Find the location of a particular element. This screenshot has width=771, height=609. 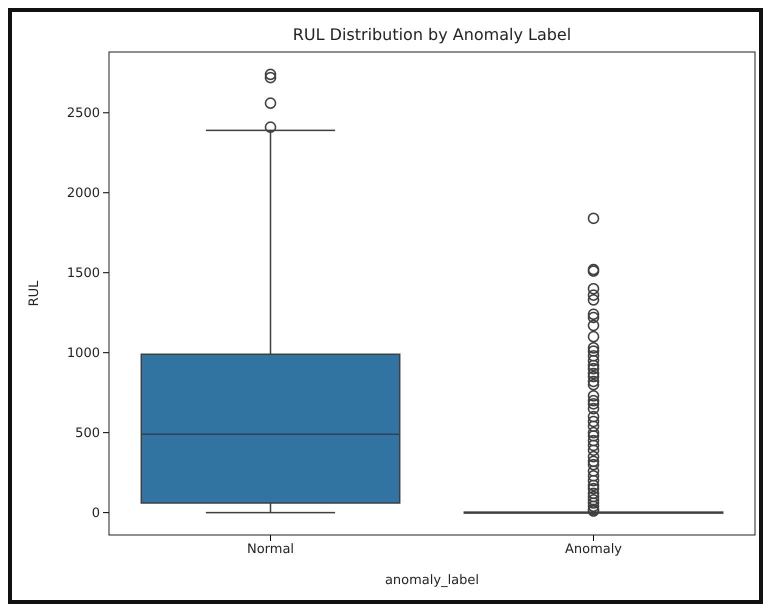

y-tick-label: 0 is located at coordinates (96, 513).